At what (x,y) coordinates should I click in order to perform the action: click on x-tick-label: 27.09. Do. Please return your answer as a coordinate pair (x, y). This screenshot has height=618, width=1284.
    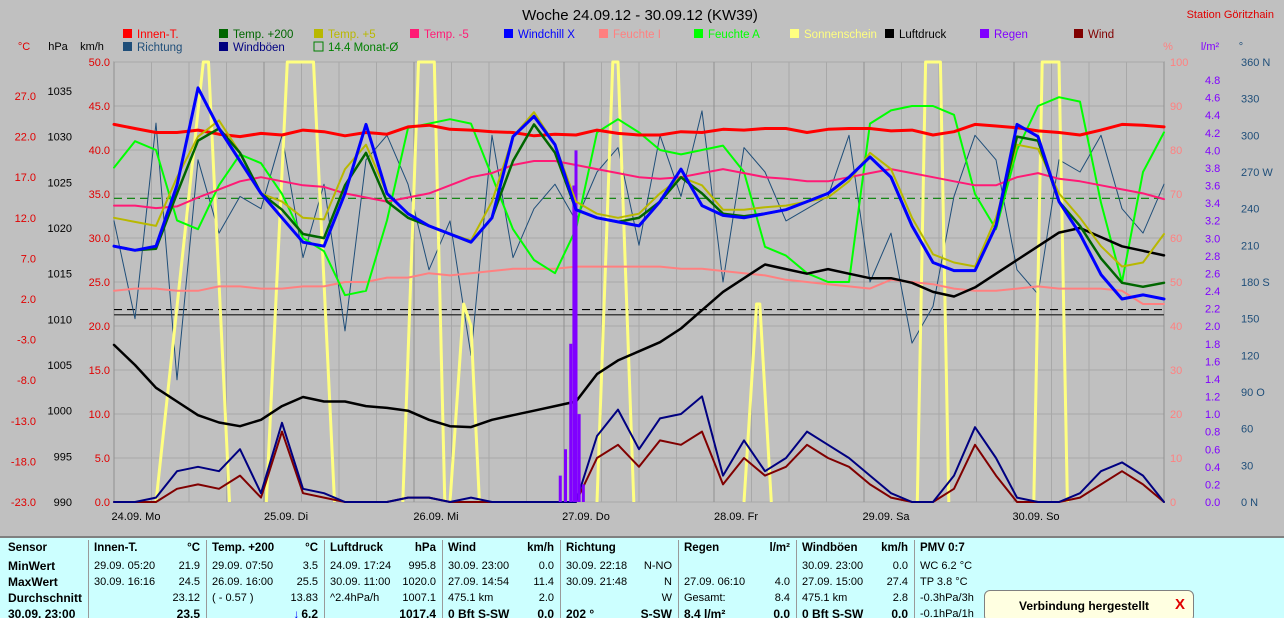
    Looking at the image, I should click on (586, 517).